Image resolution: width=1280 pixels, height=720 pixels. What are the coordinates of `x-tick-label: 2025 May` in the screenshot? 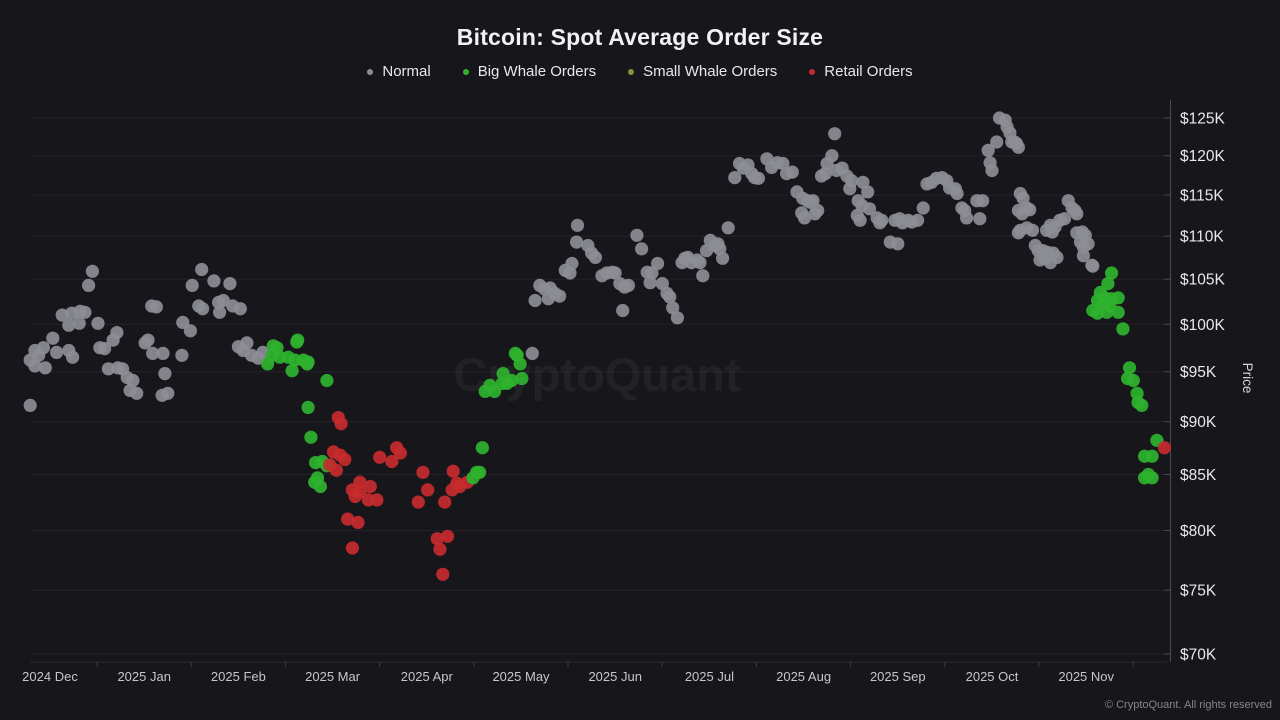 It's located at (521, 676).